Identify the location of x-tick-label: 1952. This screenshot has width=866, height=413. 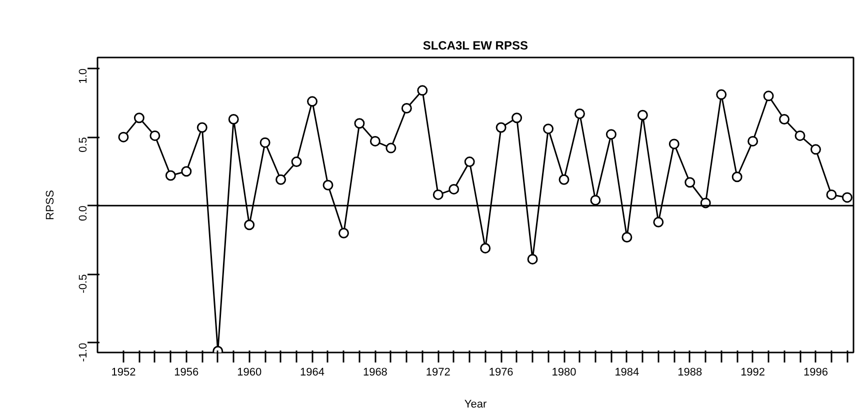
(123, 372).